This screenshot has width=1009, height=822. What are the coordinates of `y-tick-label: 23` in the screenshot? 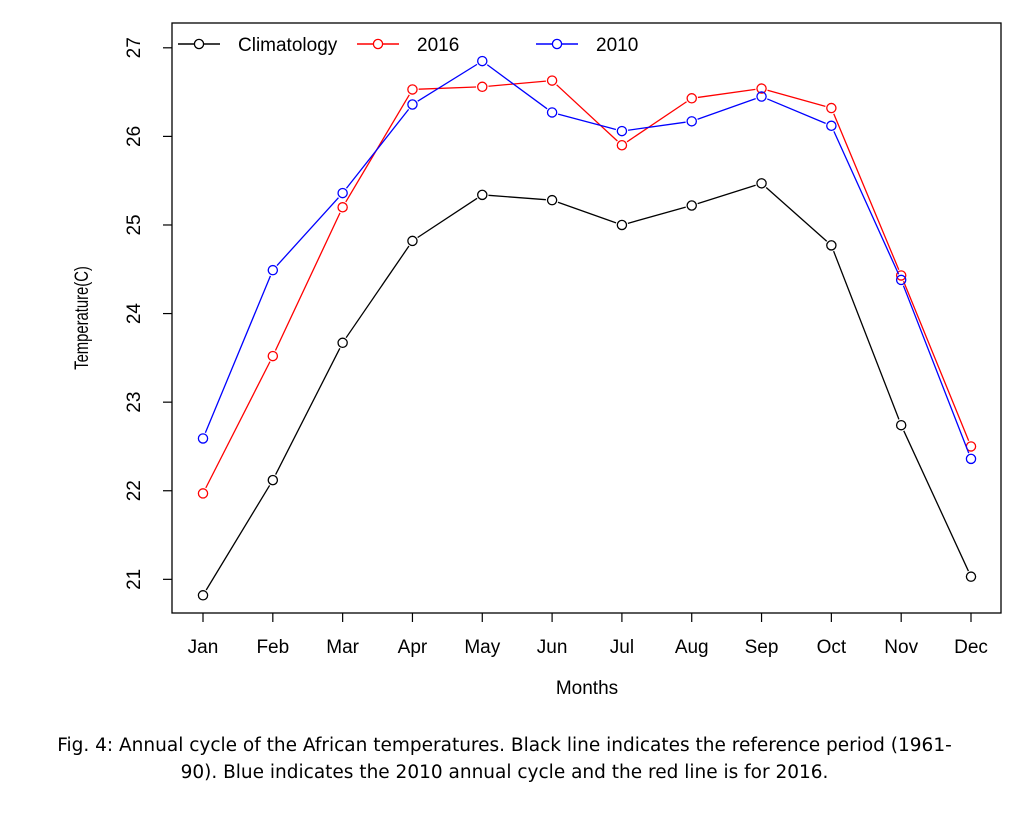 It's located at (134, 402).